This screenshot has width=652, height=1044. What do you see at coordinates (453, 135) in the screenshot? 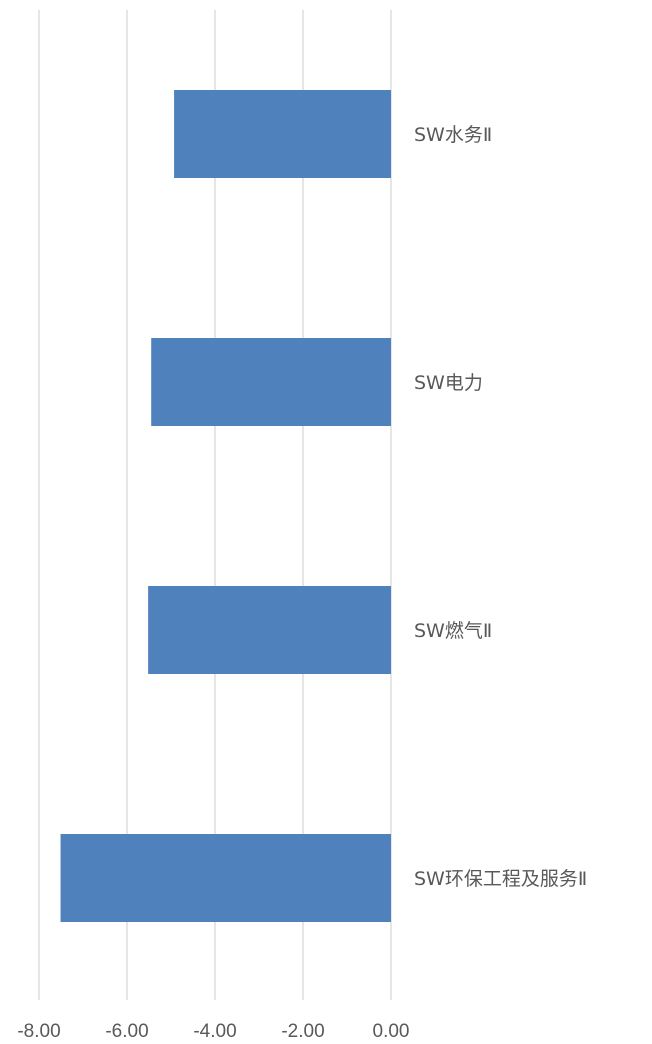
I see `category-label-0: SW水务Ⅱ` at bounding box center [453, 135].